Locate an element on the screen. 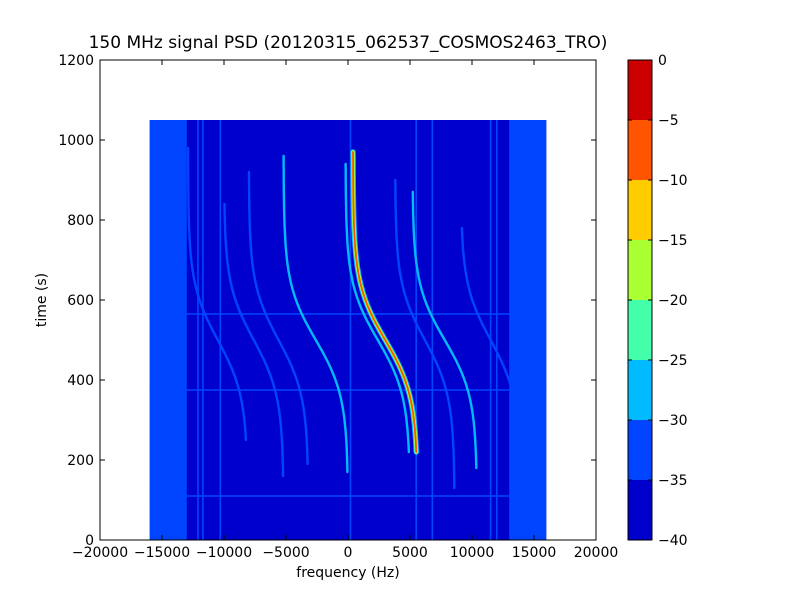  x-tick-label: −20000 is located at coordinates (100, 553).